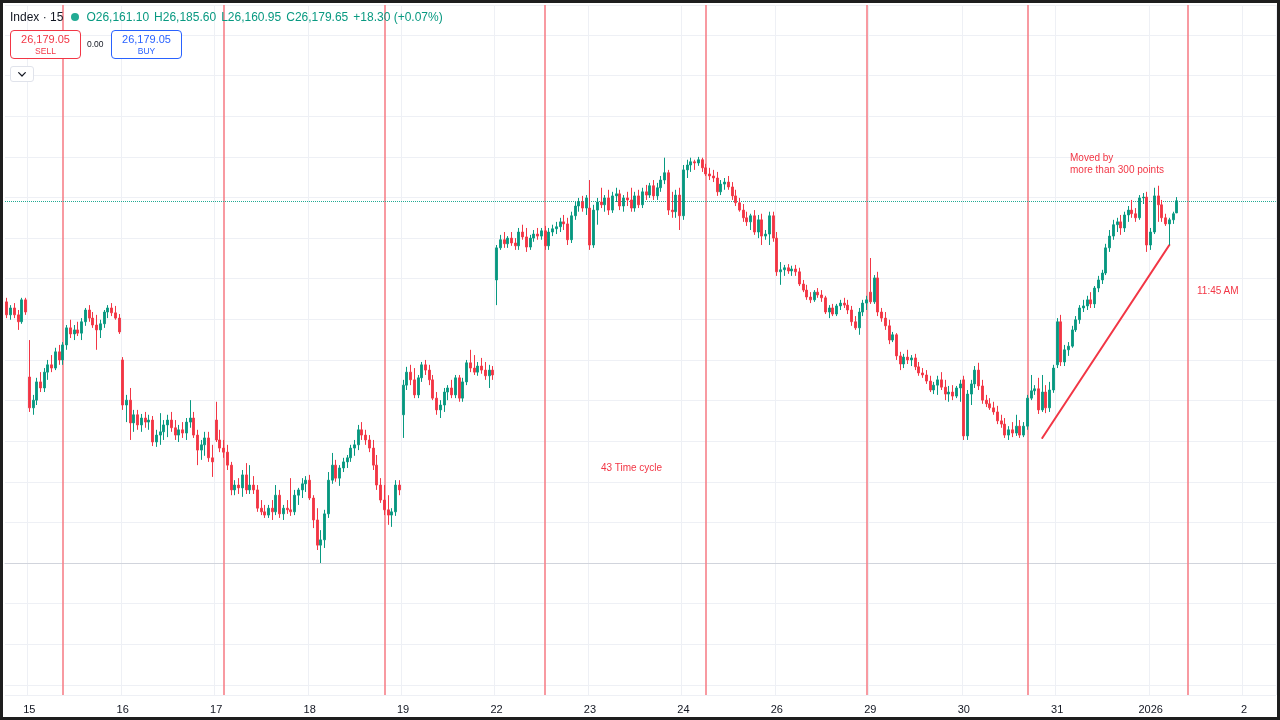 The image size is (1280, 720). Describe the element at coordinates (776, 708) in the screenshot. I see `x-tick-label: 26` at that location.